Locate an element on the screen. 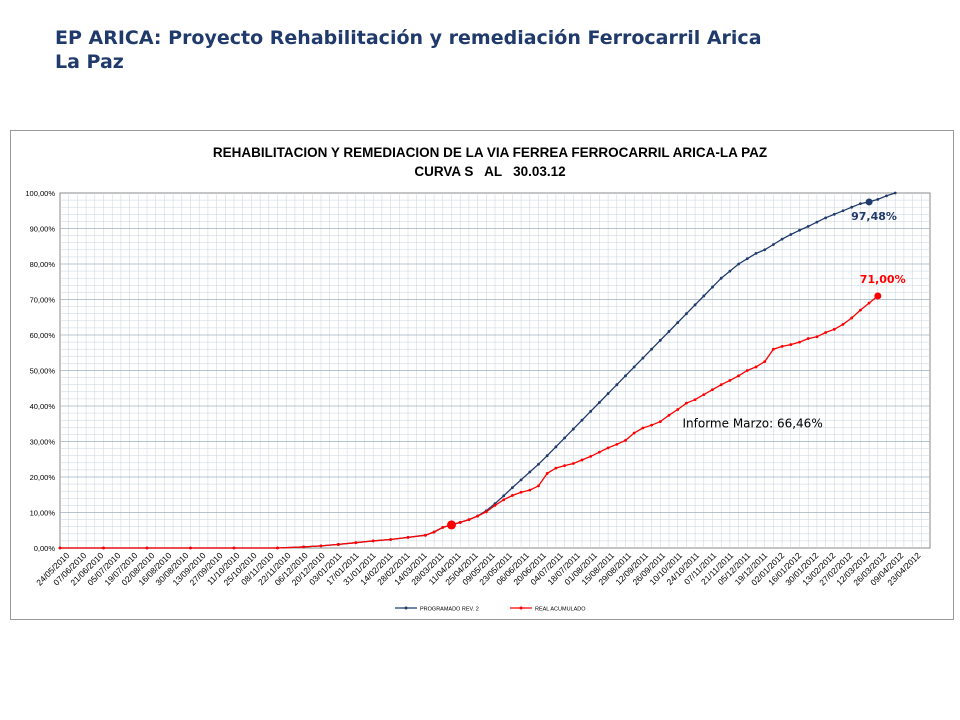  y-tick-label: 60,00% is located at coordinates (43, 335).